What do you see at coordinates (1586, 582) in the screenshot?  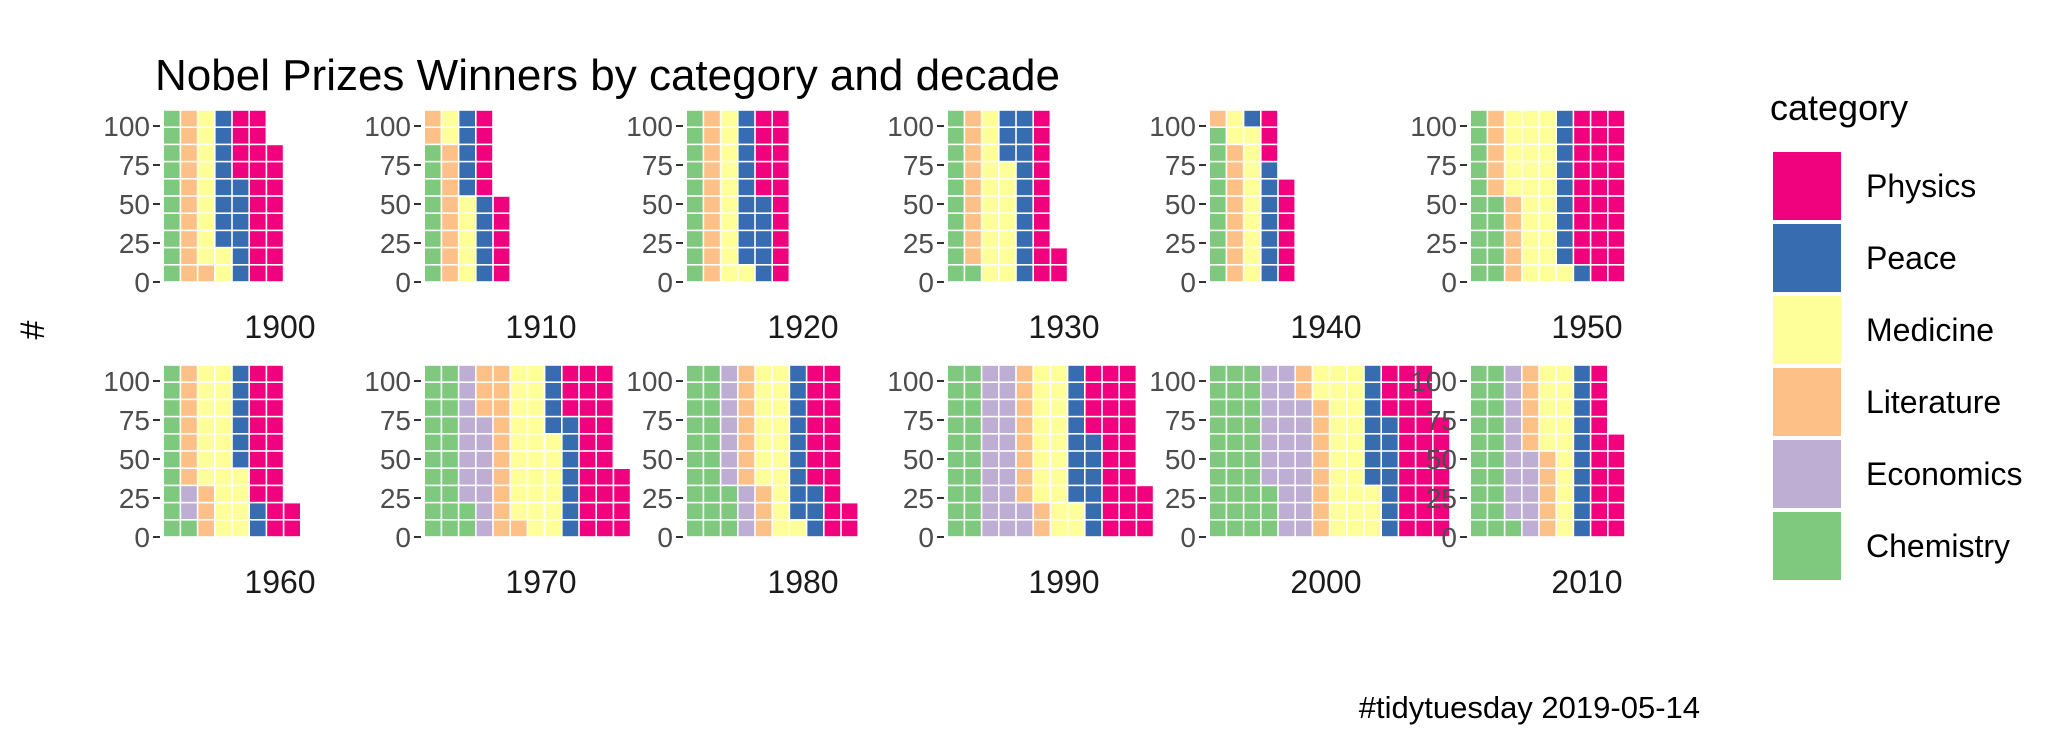 I see `decade-label: 2010` at bounding box center [1586, 582].